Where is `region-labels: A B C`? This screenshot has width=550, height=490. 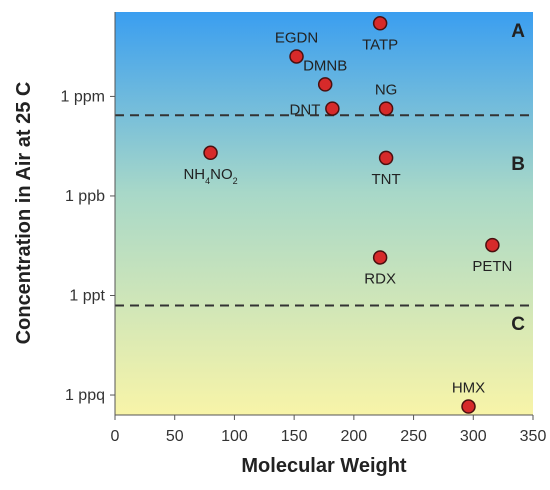
region-labels: A B C is located at coordinates (518, 178).